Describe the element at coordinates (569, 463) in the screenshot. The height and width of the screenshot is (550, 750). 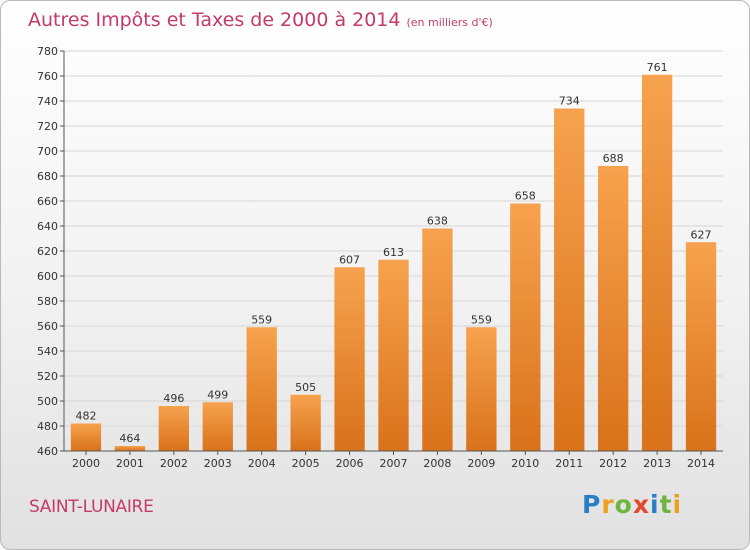
I see `x-tick-label: 2011` at that location.